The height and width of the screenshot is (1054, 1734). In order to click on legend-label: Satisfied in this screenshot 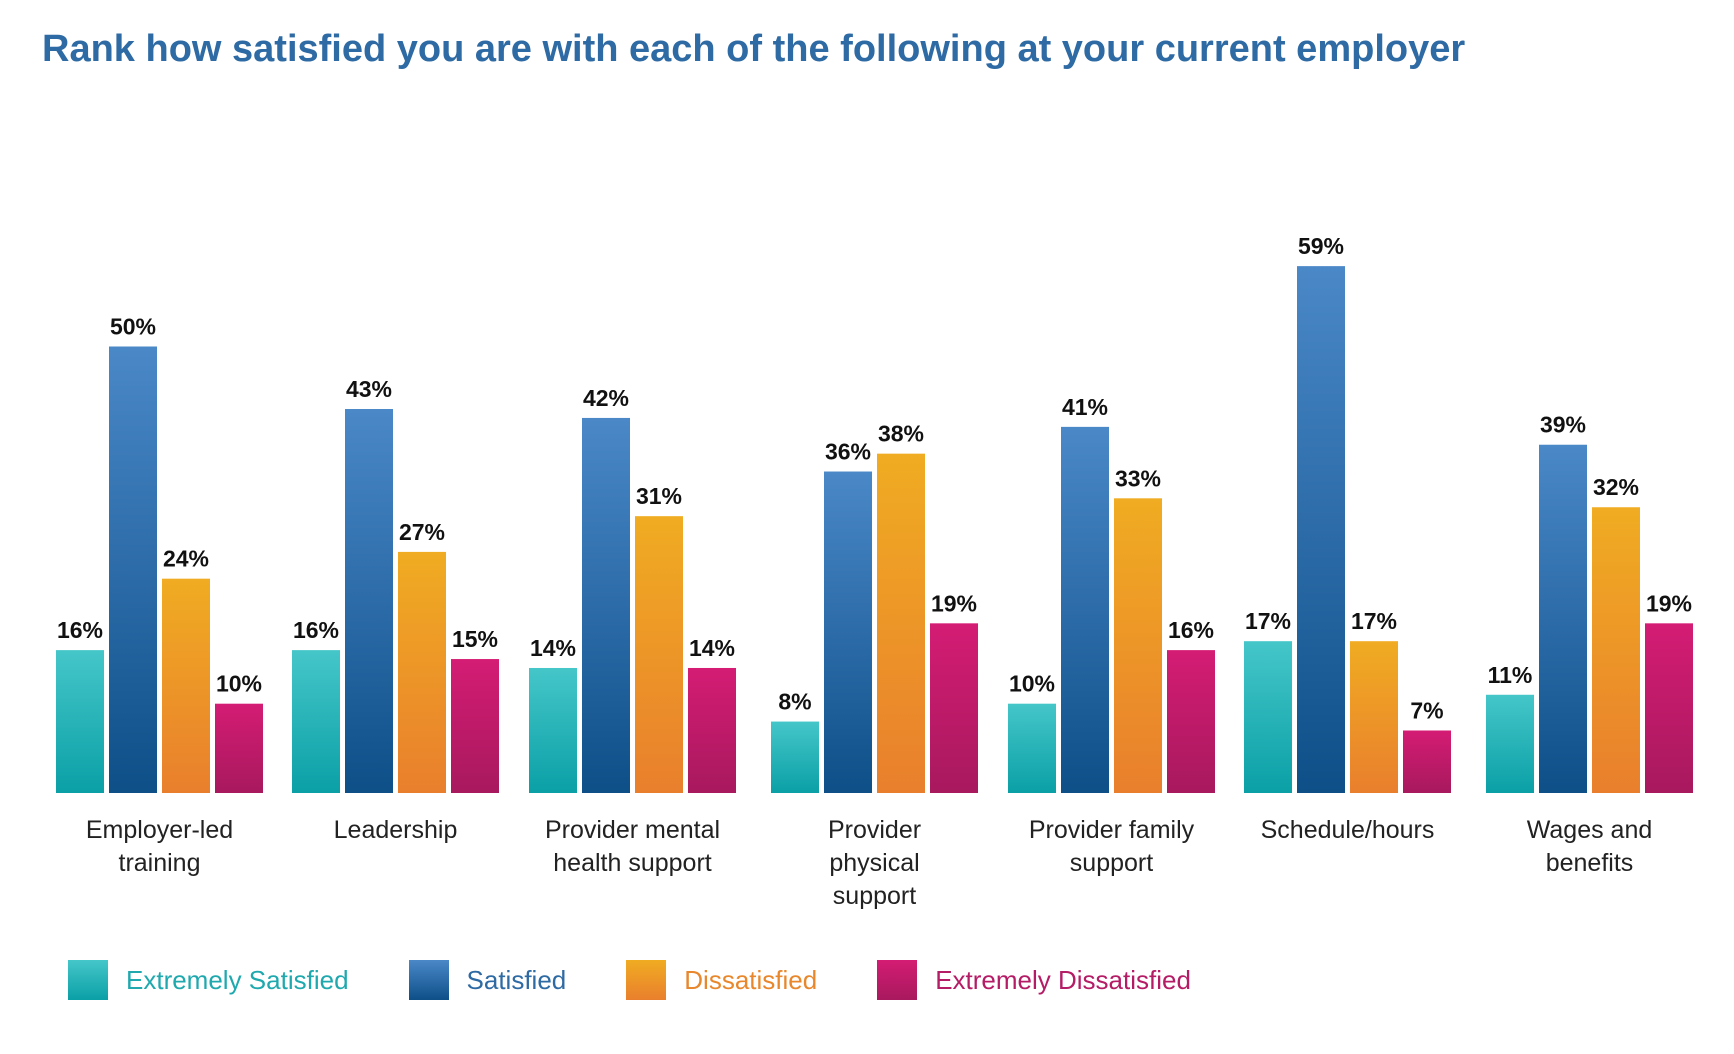, I will do `click(516, 979)`.